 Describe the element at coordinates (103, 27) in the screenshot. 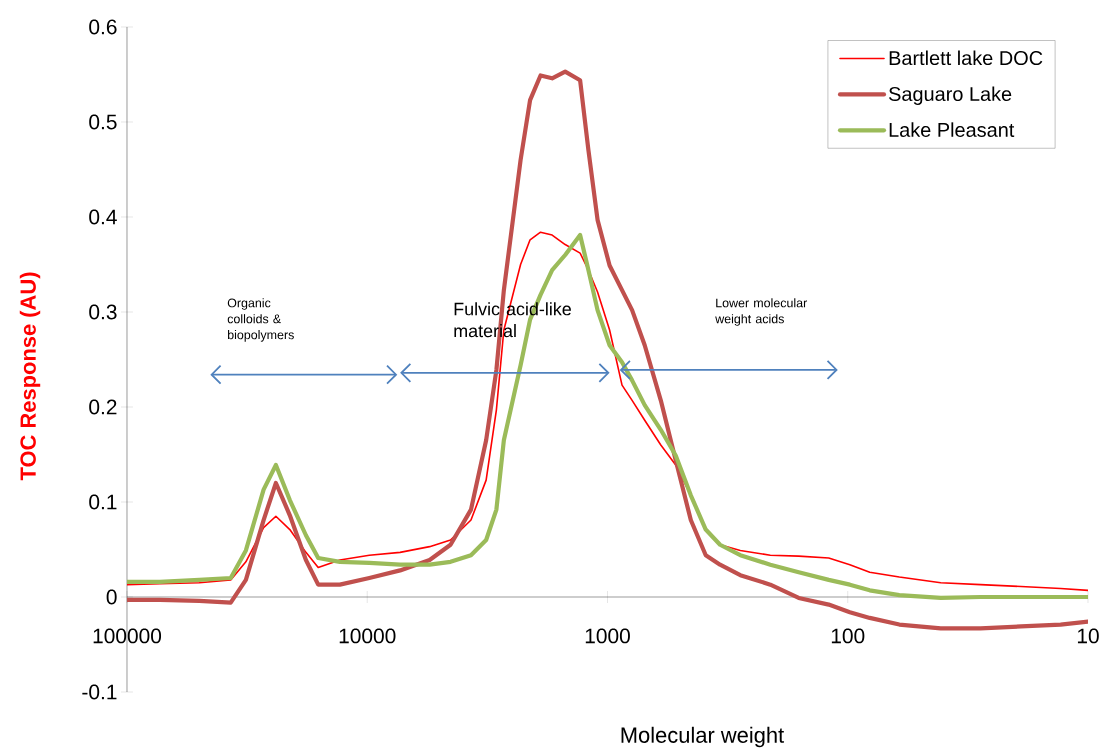

I see `y-tick-label: 0.6` at that location.